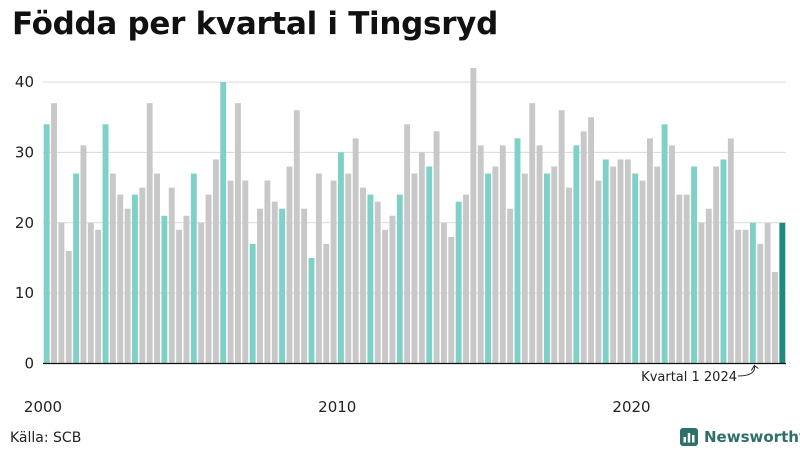 The height and width of the screenshot is (450, 800). I want to click on latest-annotation: Kvartal 1 2024, so click(700, 374).